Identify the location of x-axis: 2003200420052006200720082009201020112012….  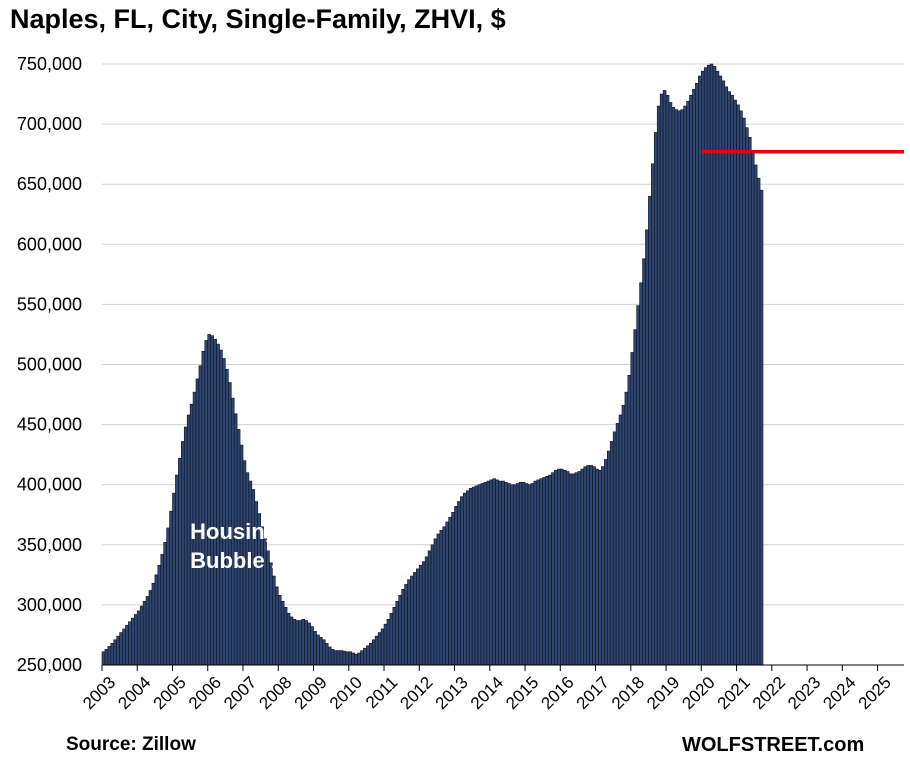
(491, 688).